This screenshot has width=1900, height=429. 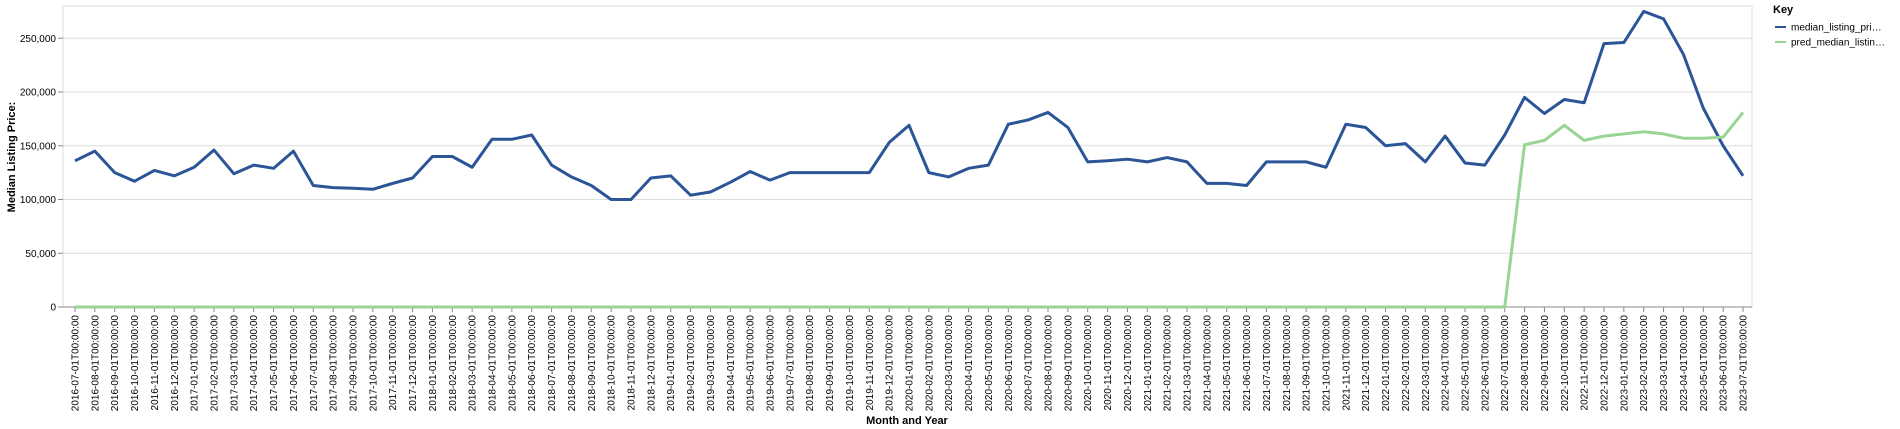 What do you see at coordinates (215, 363) in the screenshot?
I see `x-tick-label: 2017-02-01T00:00:00` at bounding box center [215, 363].